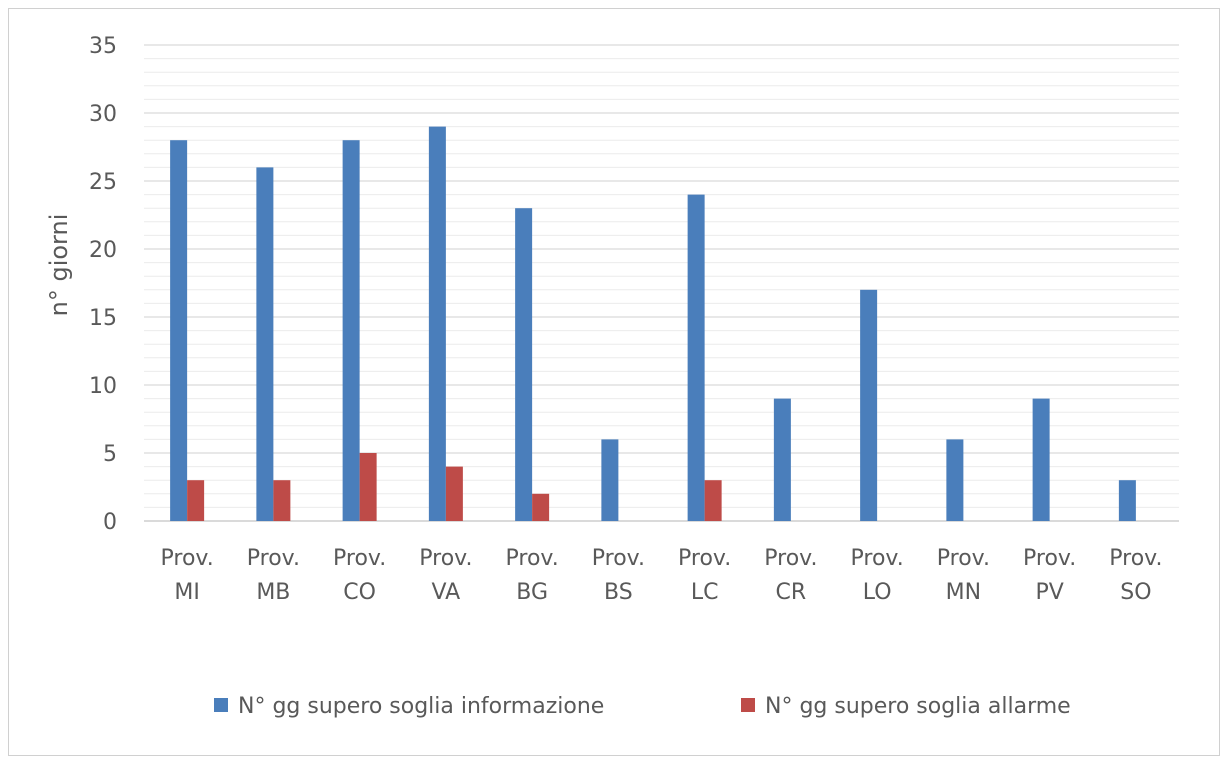 This screenshot has height=766, width=1231. What do you see at coordinates (421, 706) in the screenshot?
I see `legend-label: N° gg supero soglia informazione` at bounding box center [421, 706].